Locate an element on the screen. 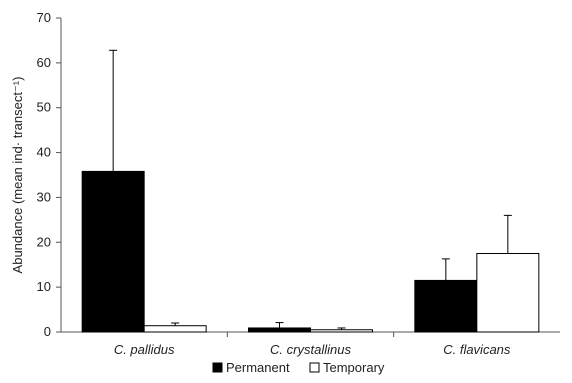  legend-swatch-temporary is located at coordinates (314, 367).